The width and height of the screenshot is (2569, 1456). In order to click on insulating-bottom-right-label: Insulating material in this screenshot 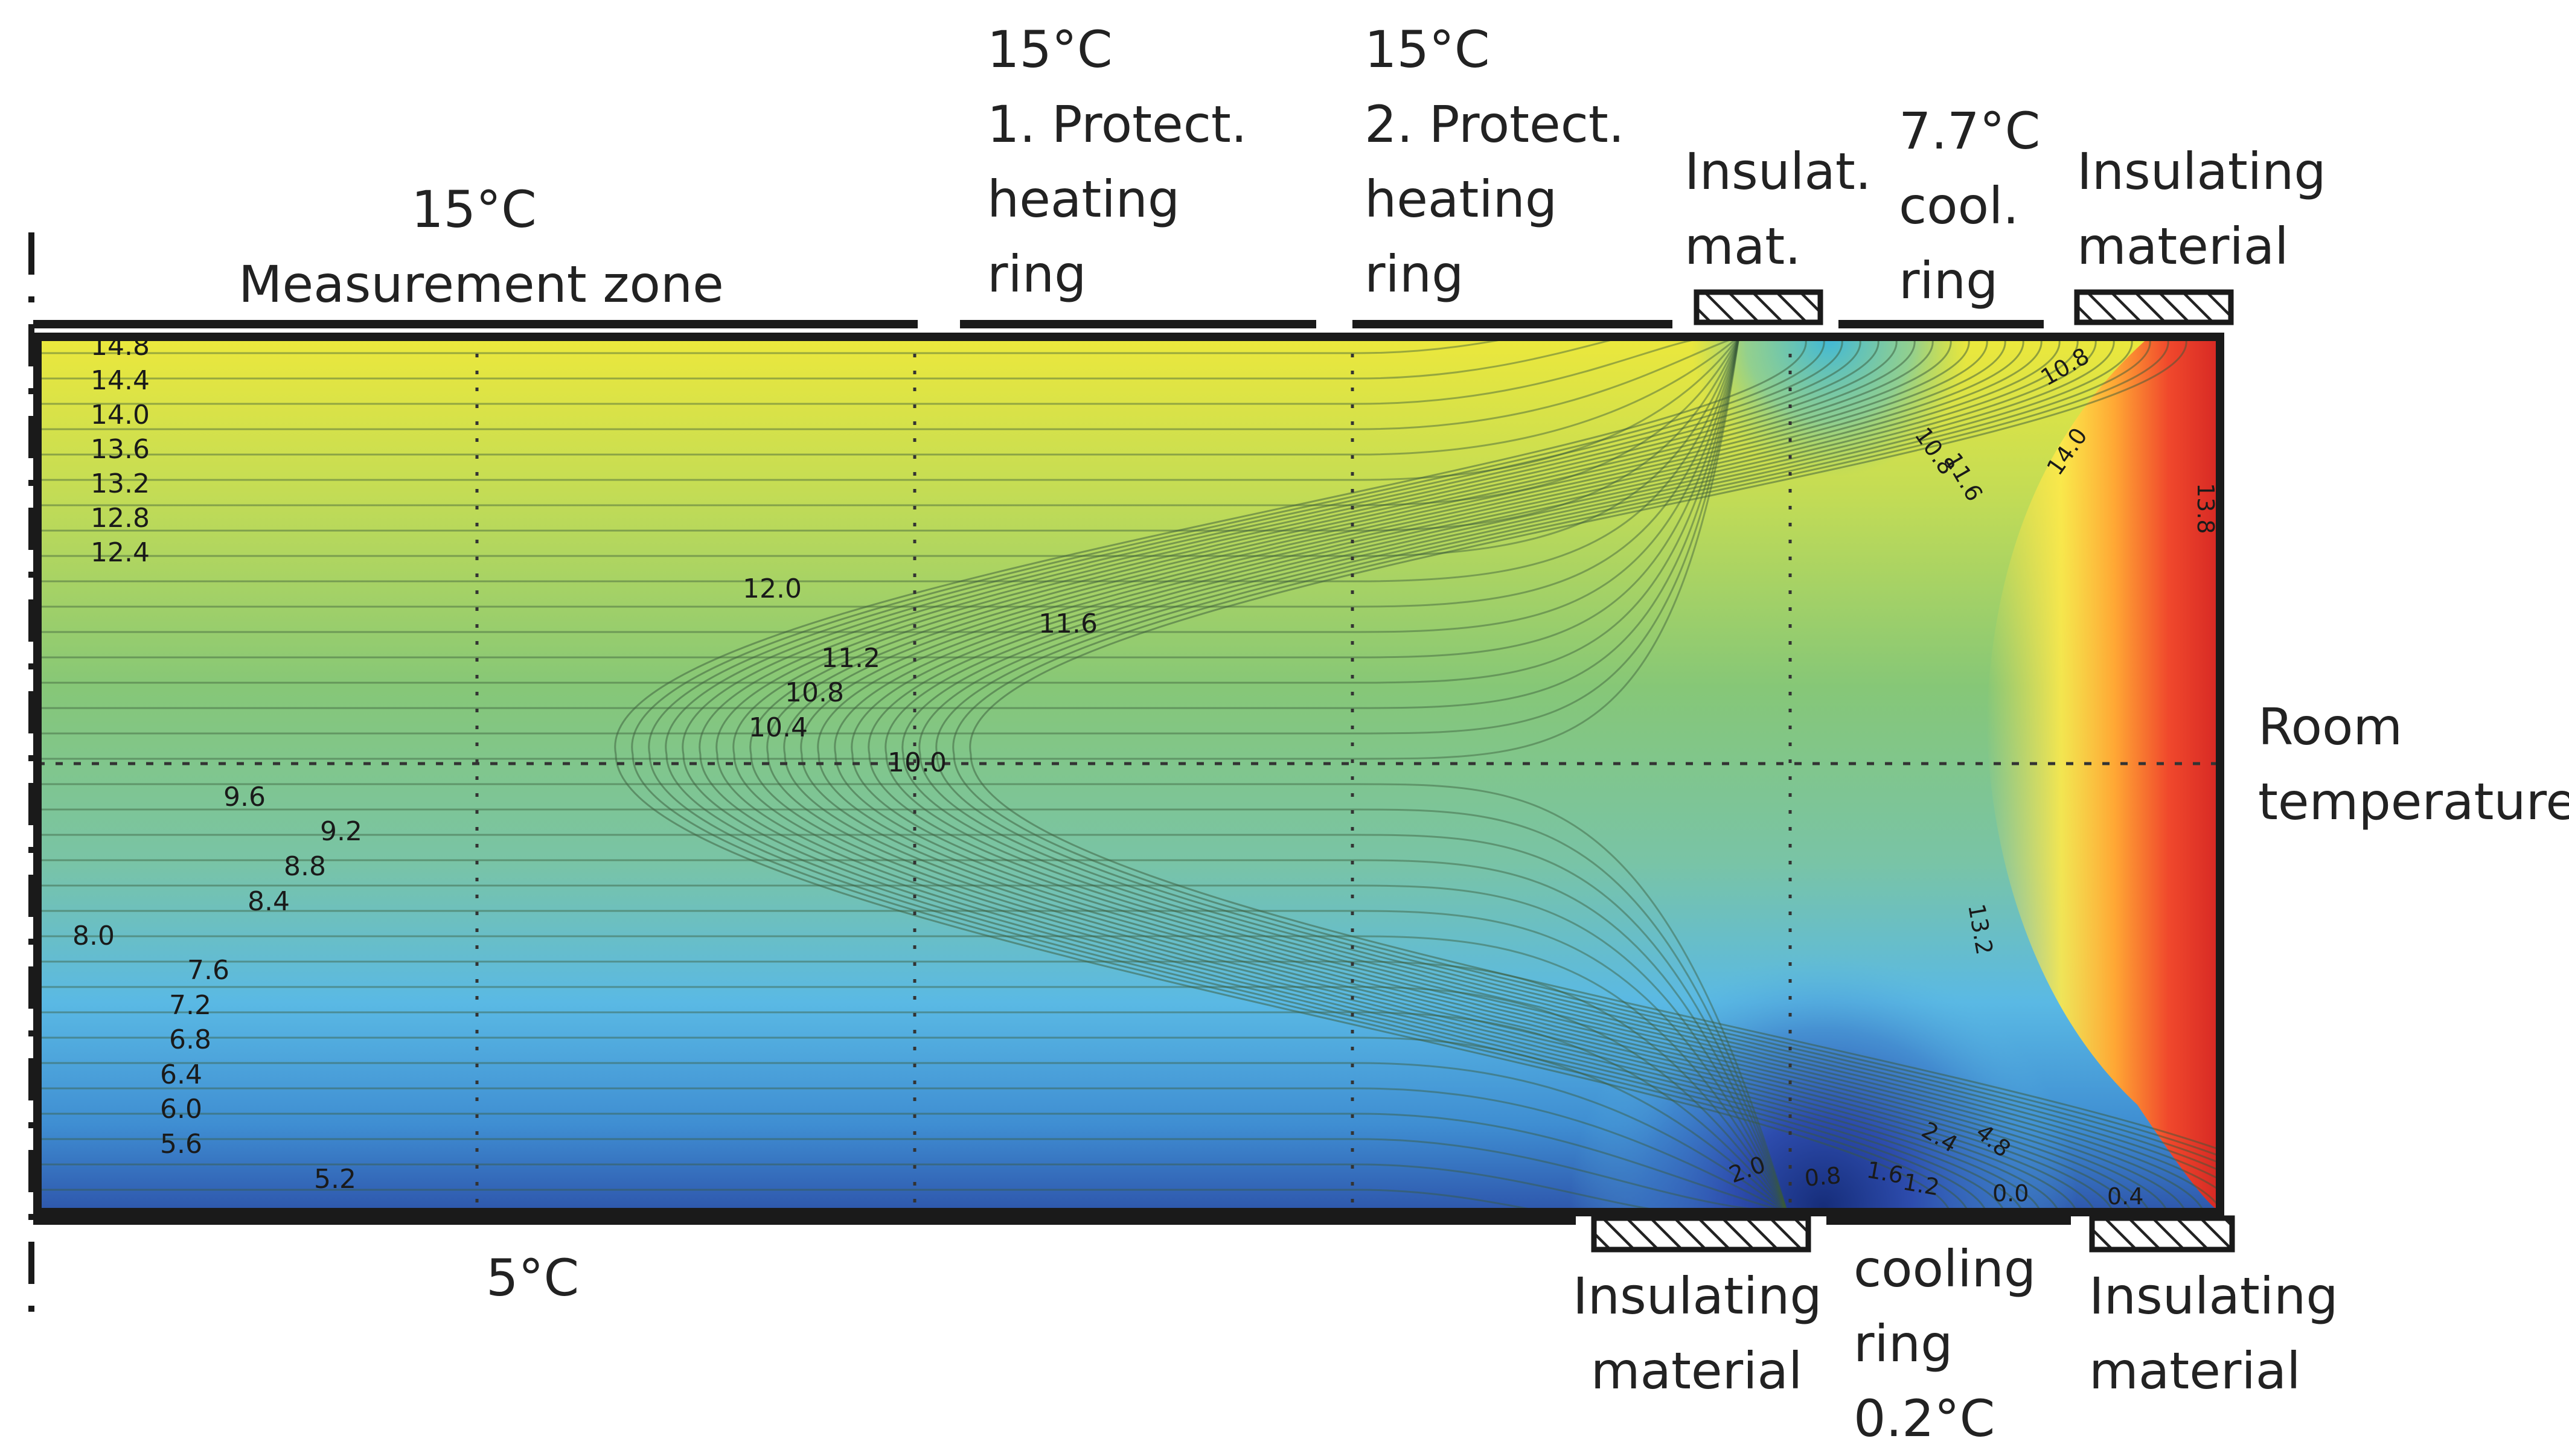, I will do `click(2214, 1333)`.